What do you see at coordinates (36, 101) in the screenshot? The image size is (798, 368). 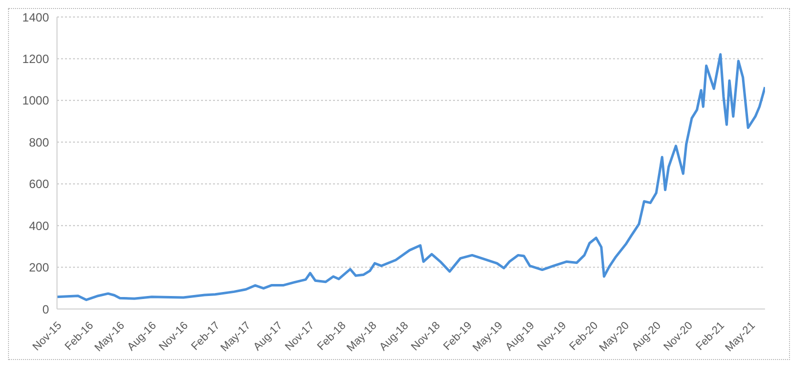 I see `y-tick-label: 1000` at bounding box center [36, 101].